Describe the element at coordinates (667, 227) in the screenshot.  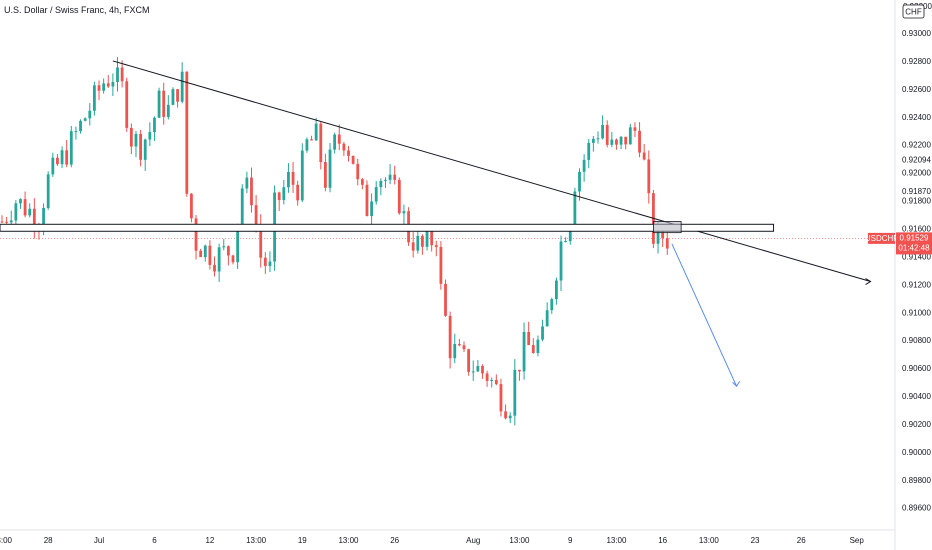
I see `highlight-box` at that location.